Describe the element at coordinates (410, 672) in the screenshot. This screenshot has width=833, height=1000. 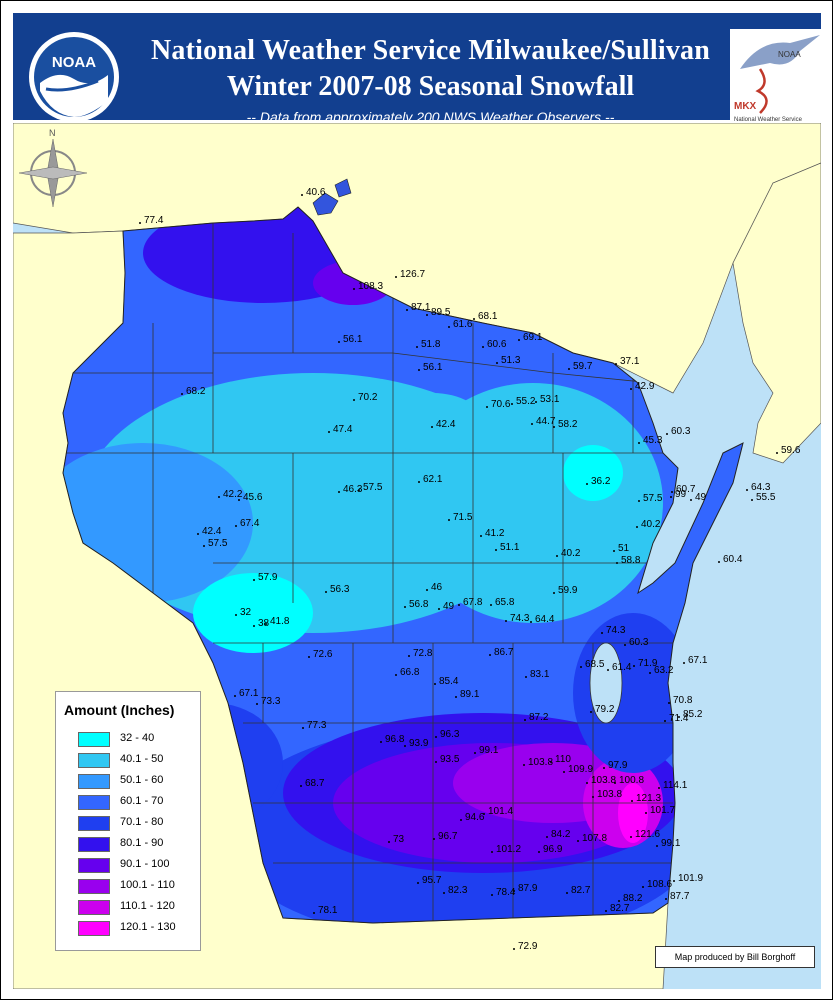
I see `observation-label: 66.8` at that location.